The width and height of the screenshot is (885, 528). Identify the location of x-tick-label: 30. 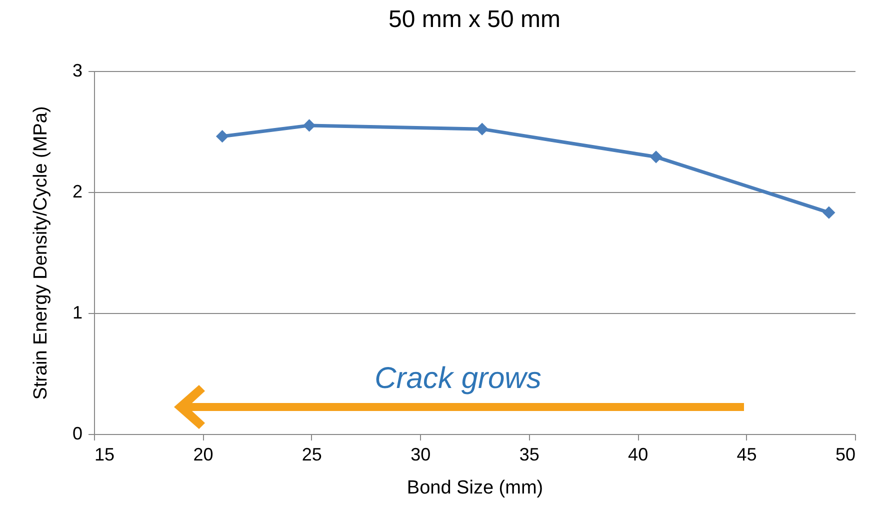
(420, 454).